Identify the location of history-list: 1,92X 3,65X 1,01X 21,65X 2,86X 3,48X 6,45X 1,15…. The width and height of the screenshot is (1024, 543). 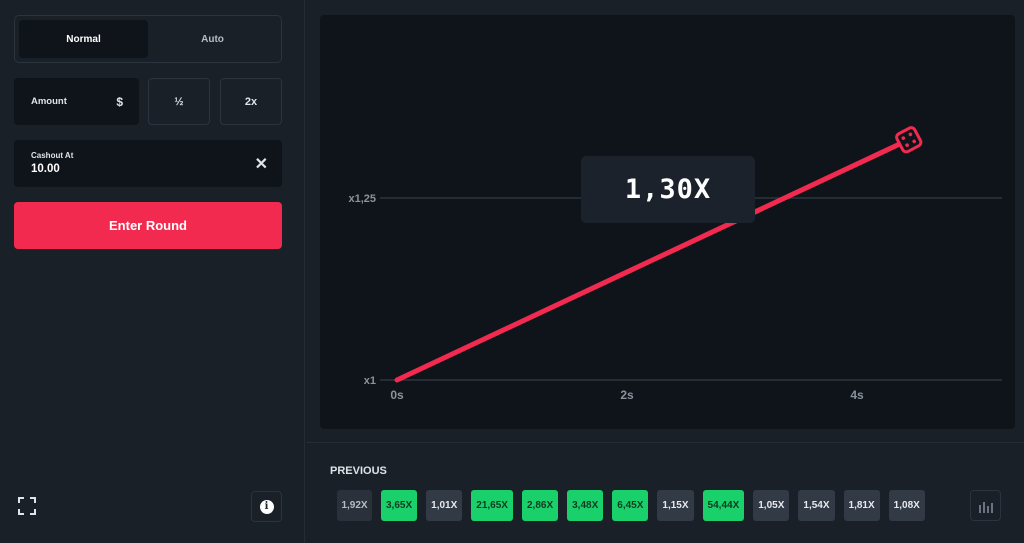
(631, 505).